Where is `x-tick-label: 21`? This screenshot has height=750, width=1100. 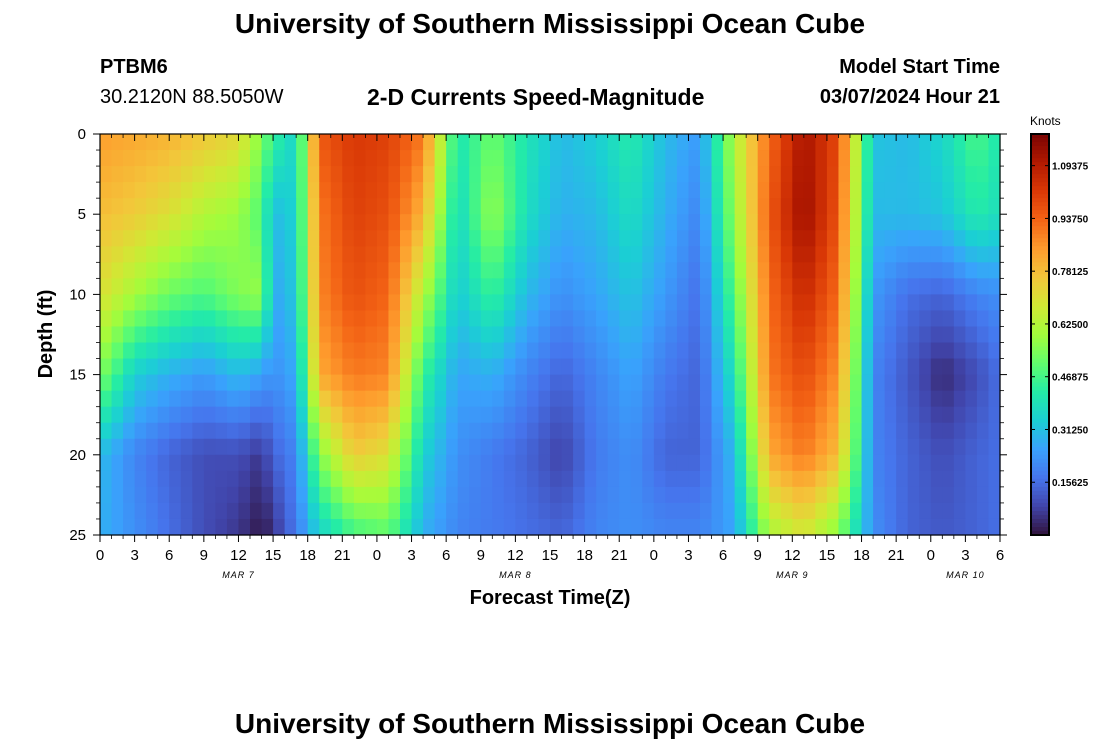
x-tick-label: 21 is located at coordinates (342, 555).